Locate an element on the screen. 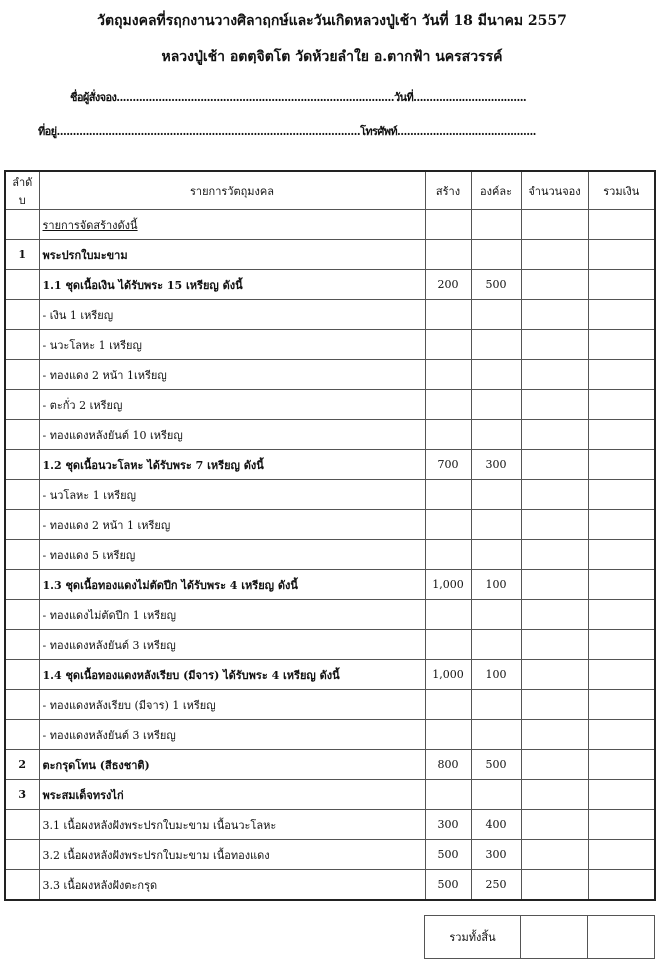 Image resolution: width=664 pixels, height=960 pixels. table-row: 1 พระปรกใบมะขาม is located at coordinates (330, 254).